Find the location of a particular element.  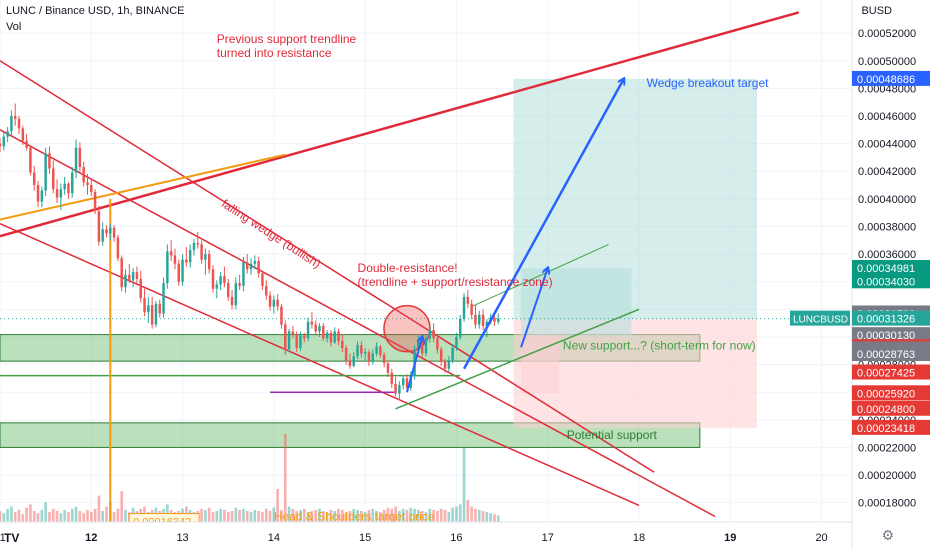

wedge-support-line is located at coordinates (517, 359).